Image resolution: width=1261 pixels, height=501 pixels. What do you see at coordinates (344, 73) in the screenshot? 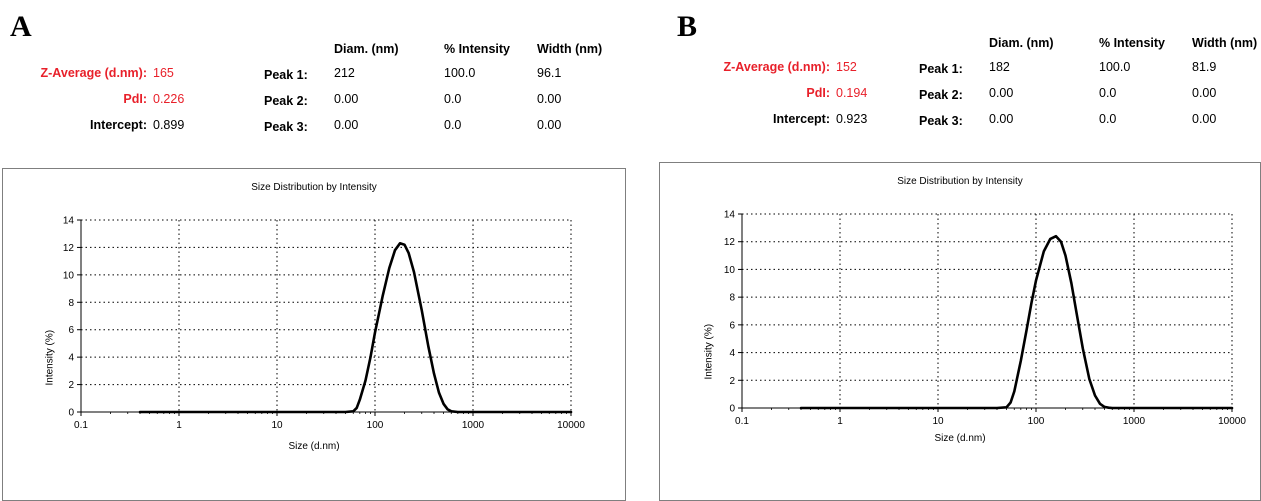
I see `peak-1-diameter: 212` at bounding box center [344, 73].